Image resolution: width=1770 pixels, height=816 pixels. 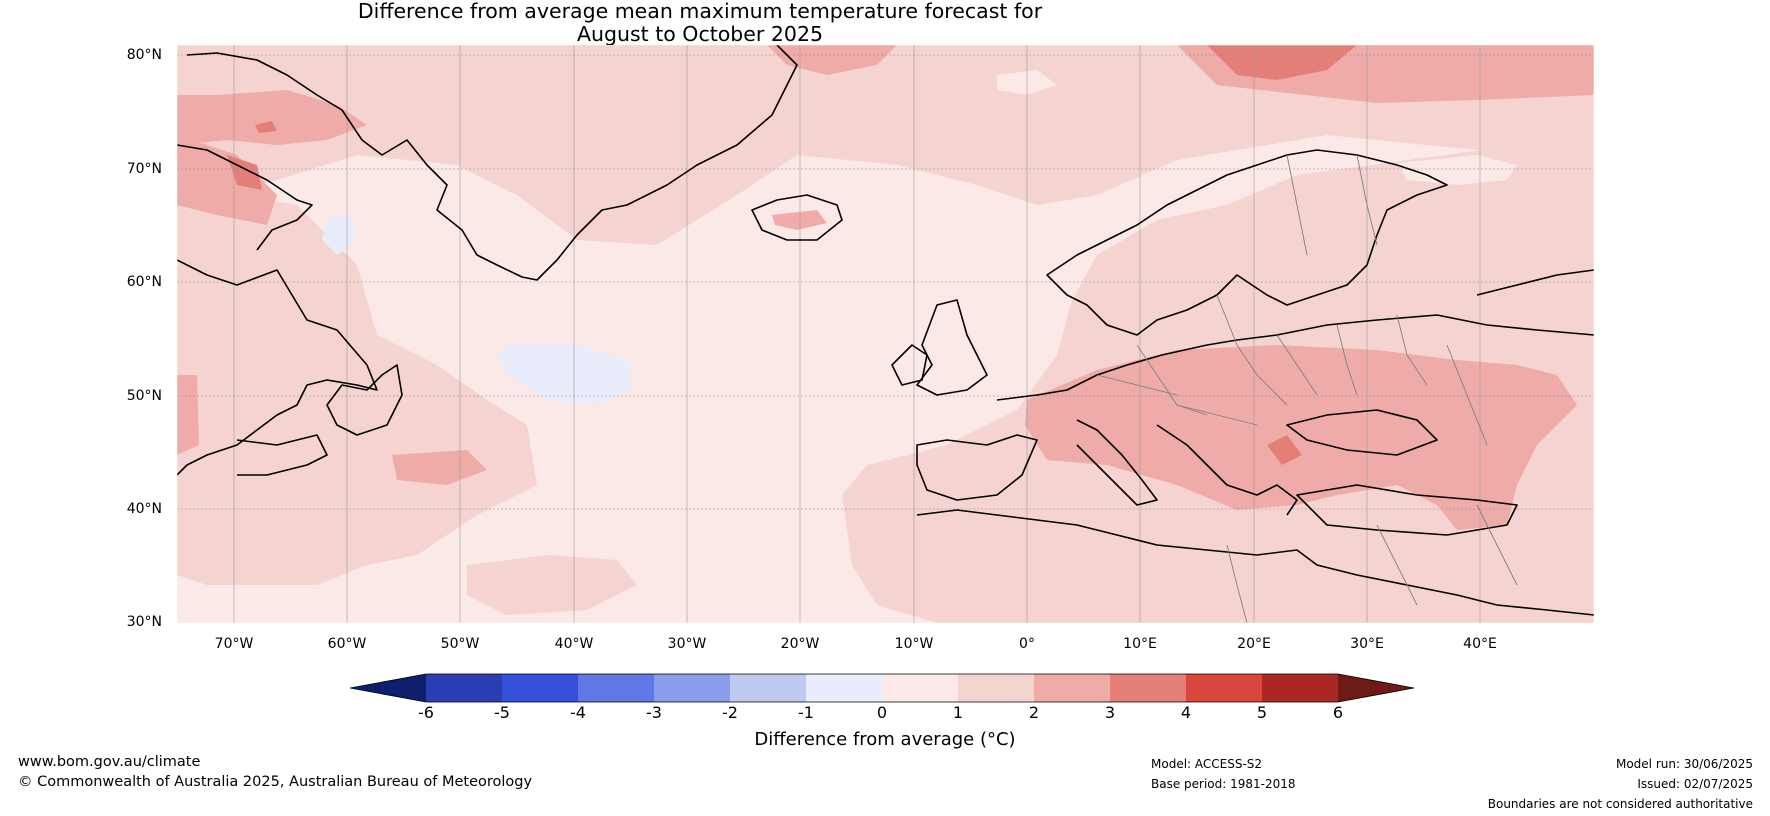 What do you see at coordinates (616, 688) in the screenshot?
I see `colorbar-m4-m3` at bounding box center [616, 688].